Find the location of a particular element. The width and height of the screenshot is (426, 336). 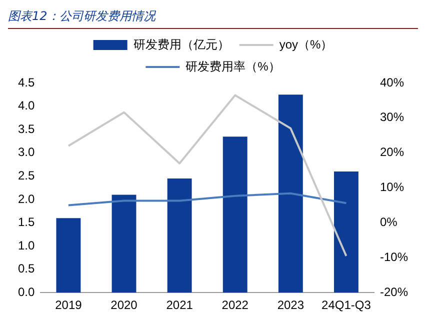

x-tick-label: 2020 is located at coordinates (124, 305).